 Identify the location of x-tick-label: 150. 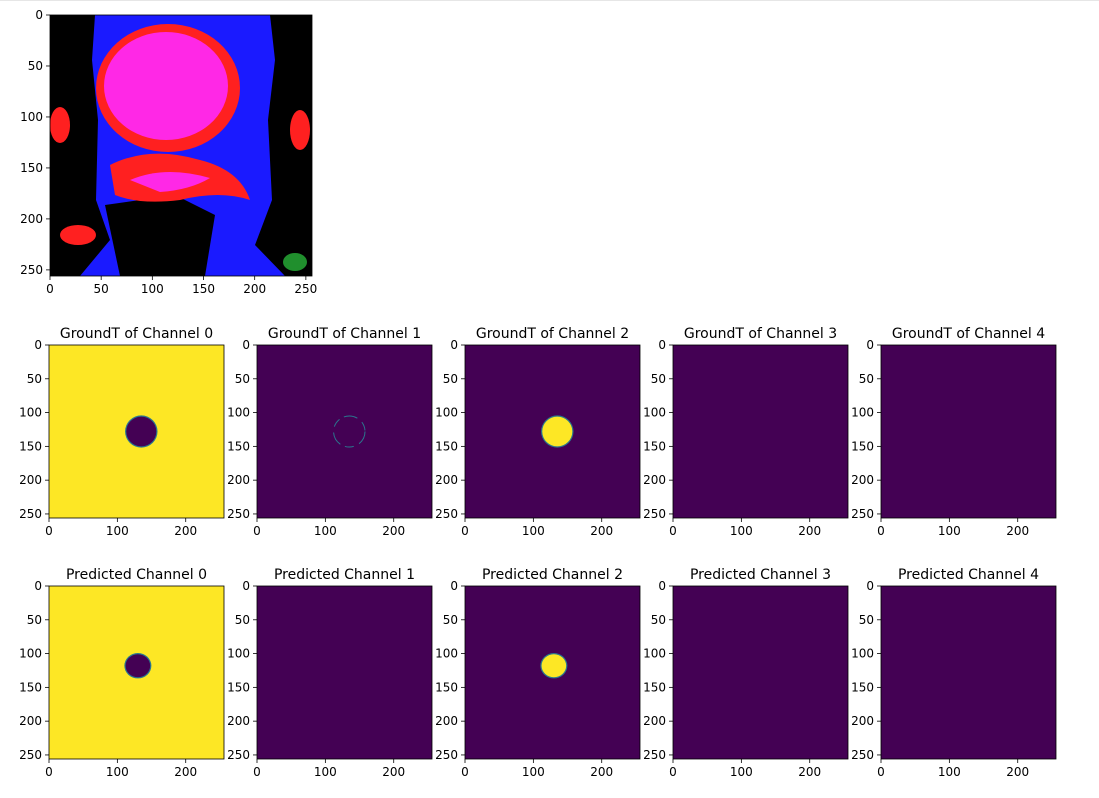
(203, 289).